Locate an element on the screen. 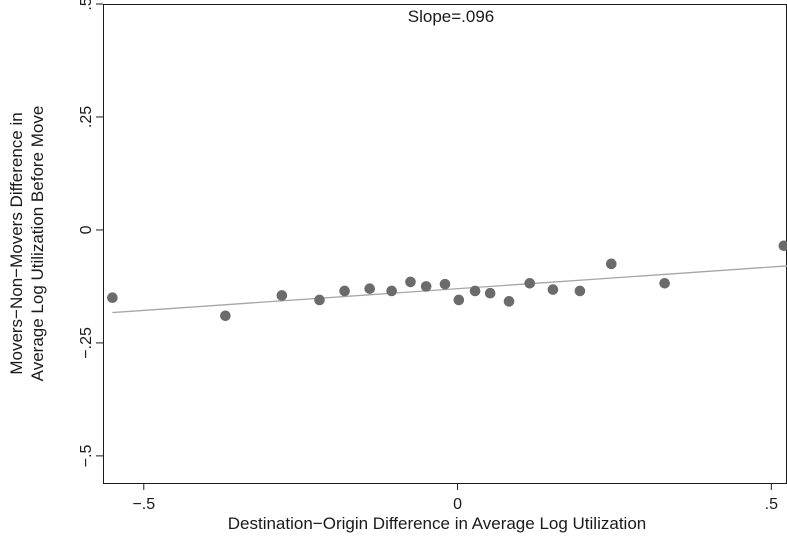 The image size is (787, 538). fit-line is located at coordinates (449, 289).